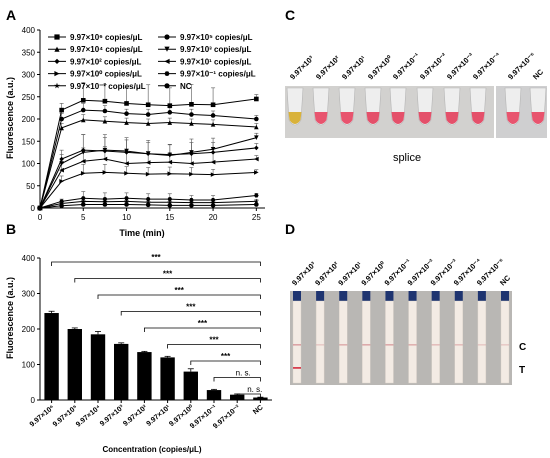 Image resolution: width=550 pixels, height=458 pixels. Describe the element at coordinates (112, 415) in the screenshot. I see `x-tick-label-b: 9.97×10³` at that location.